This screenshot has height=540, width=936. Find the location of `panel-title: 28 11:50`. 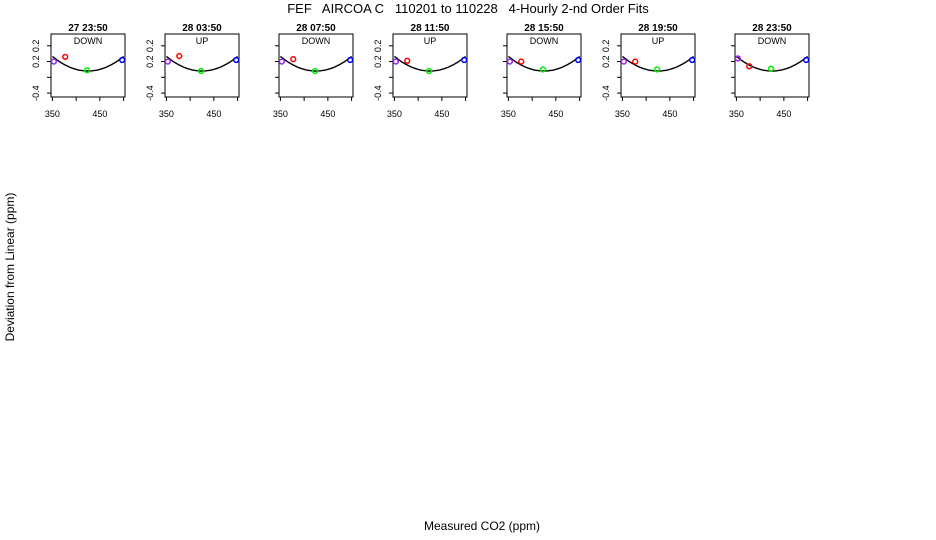

panel-title: 28 11:50 is located at coordinates (430, 28).